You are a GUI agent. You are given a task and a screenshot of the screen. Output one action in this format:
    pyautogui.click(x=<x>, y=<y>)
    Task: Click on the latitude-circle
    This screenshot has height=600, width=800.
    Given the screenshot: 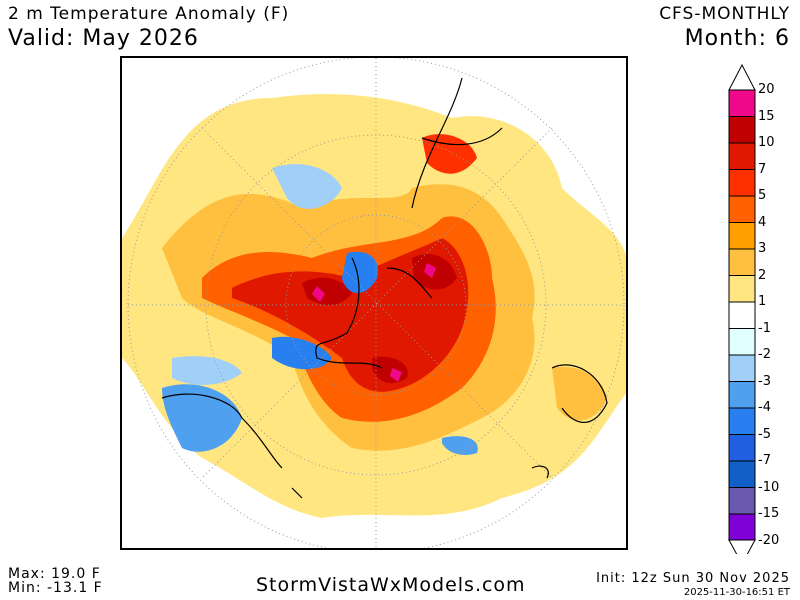 What is the action you would take?
    pyautogui.click(x=376, y=305)
    